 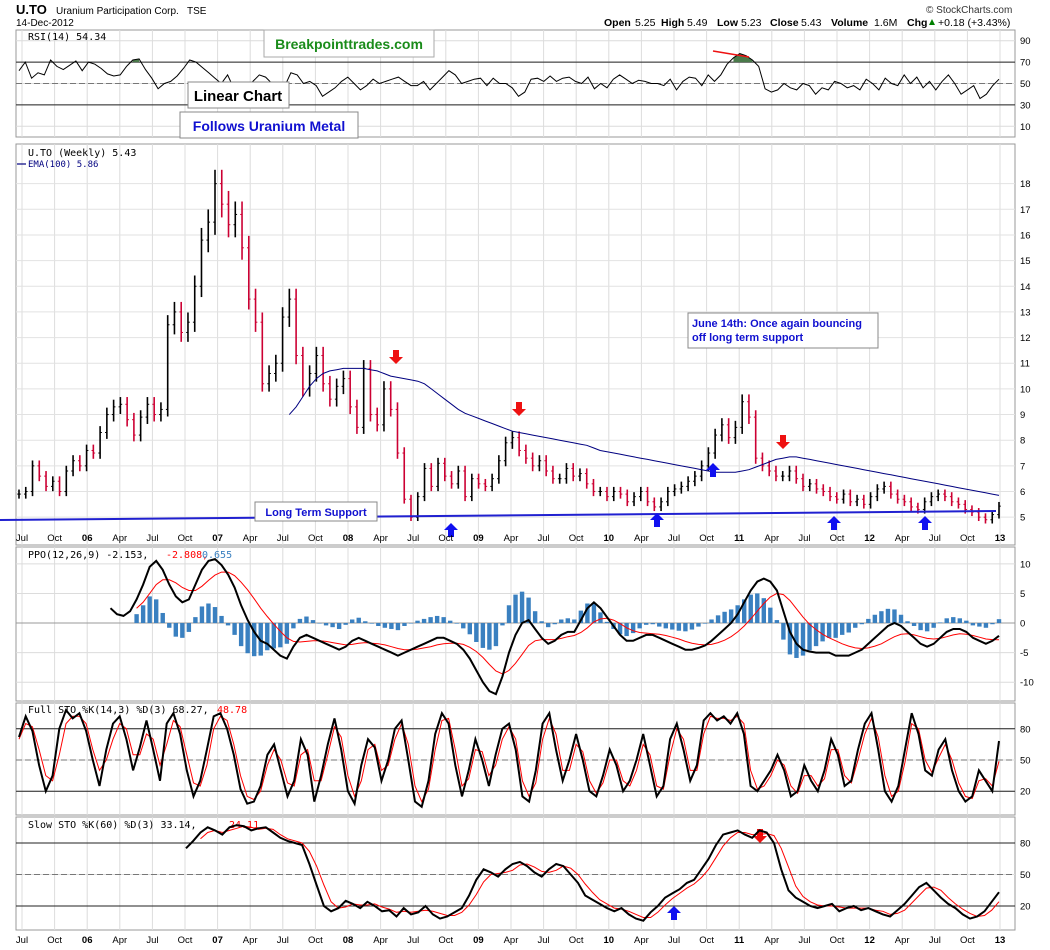 What do you see at coordinates (118, 710) in the screenshot?
I see `full-sto-legend: Full STO %K(14,3) %D(3) 68.27,` at bounding box center [118, 710].